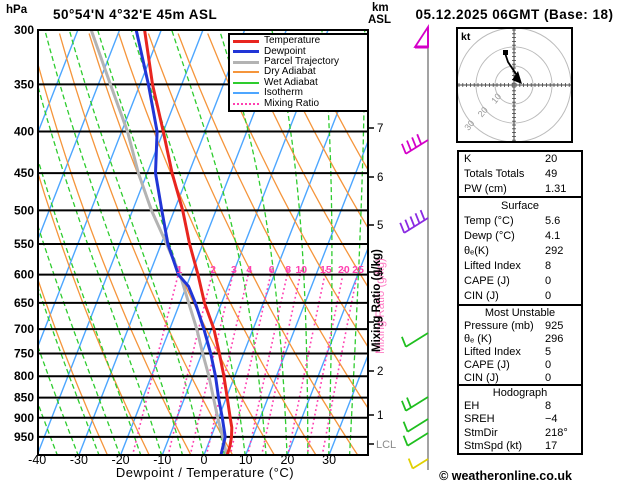 The image size is (629, 486). I want to click on credit-footer: © weatheronline.co.uk, so click(505, 476).